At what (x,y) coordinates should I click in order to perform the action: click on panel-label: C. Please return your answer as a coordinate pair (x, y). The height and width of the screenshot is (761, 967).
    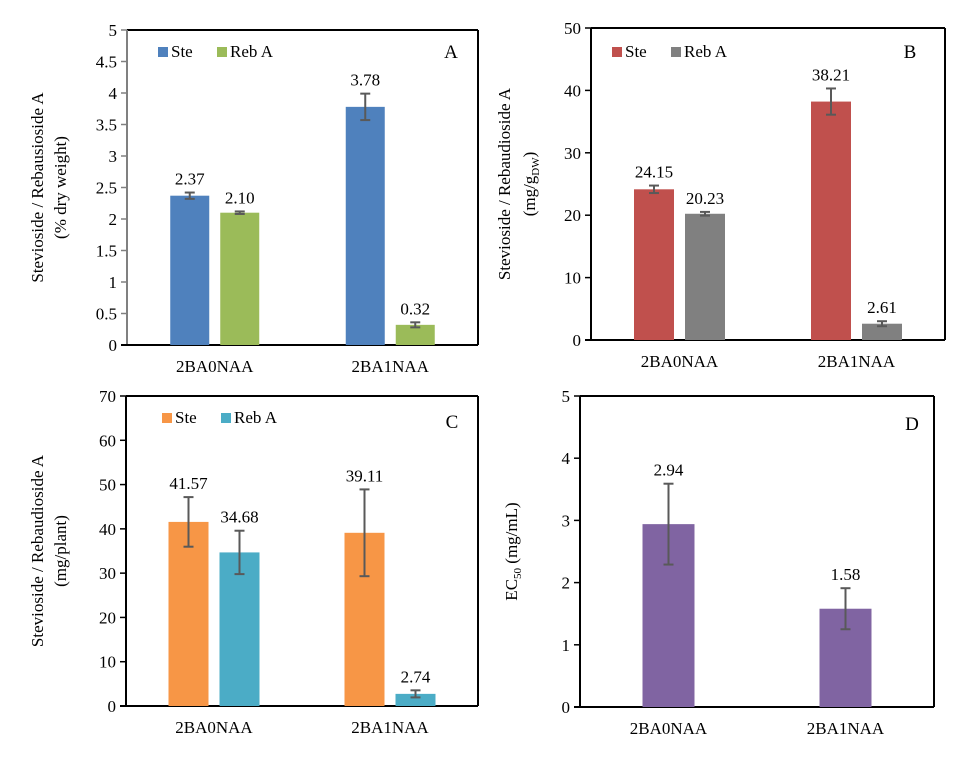
    Looking at the image, I should click on (452, 422).